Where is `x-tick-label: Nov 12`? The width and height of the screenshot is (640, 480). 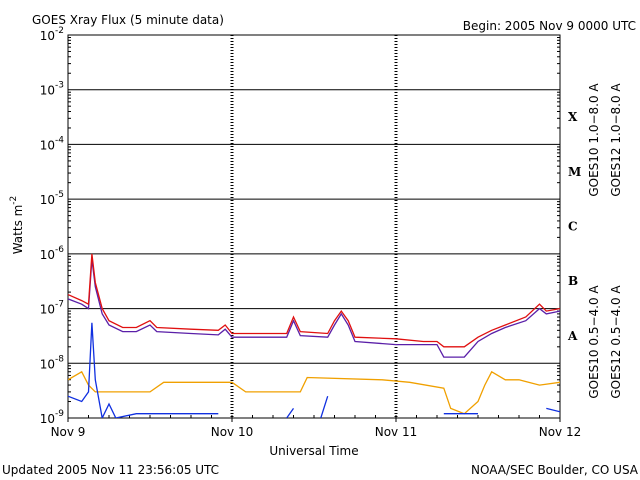 x-tick-label: Nov 12 is located at coordinates (560, 432).